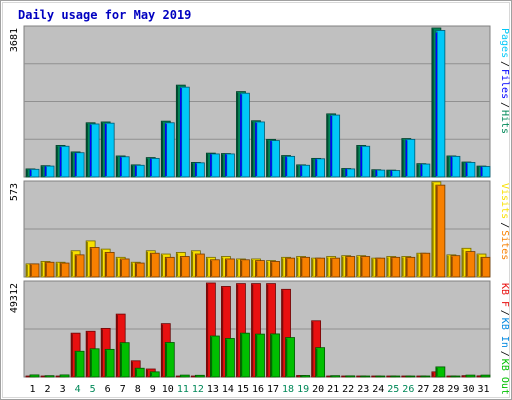 The height and width of the screenshot is (400, 512). What do you see at coordinates (378, 389) in the screenshot?
I see `x-tick-label: 24` at bounding box center [378, 389].